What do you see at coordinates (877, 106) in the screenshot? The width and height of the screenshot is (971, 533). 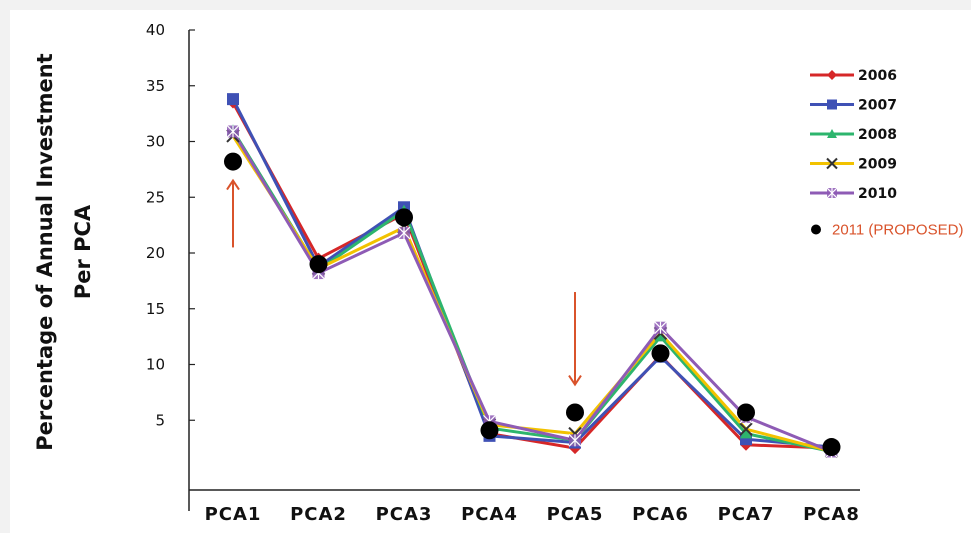 I see `legend-label: 2007` at bounding box center [877, 106].